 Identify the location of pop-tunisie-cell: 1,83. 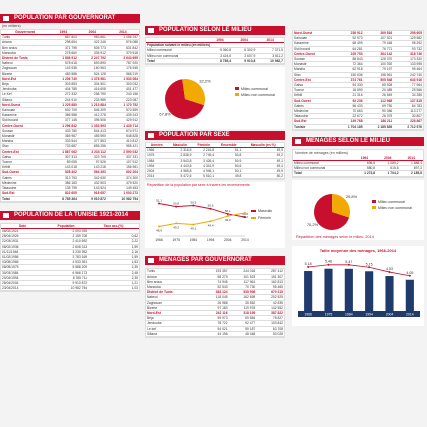
(113, 262).